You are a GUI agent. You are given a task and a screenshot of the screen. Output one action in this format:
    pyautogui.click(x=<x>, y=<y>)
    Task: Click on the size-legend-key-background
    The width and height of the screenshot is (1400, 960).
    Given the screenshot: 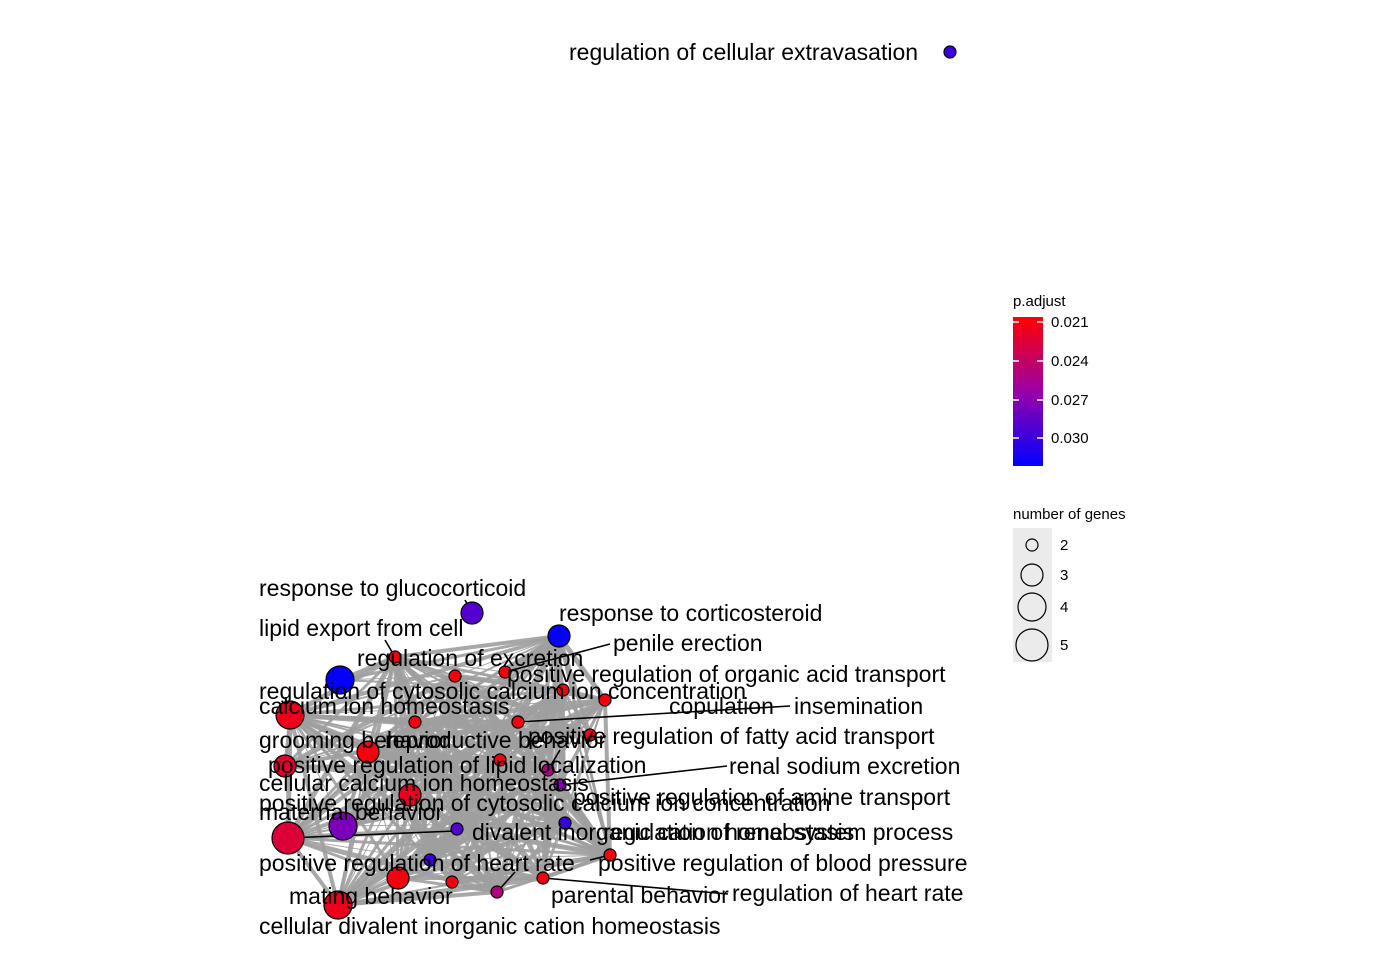 What is the action you would take?
    pyautogui.click(x=1032, y=595)
    